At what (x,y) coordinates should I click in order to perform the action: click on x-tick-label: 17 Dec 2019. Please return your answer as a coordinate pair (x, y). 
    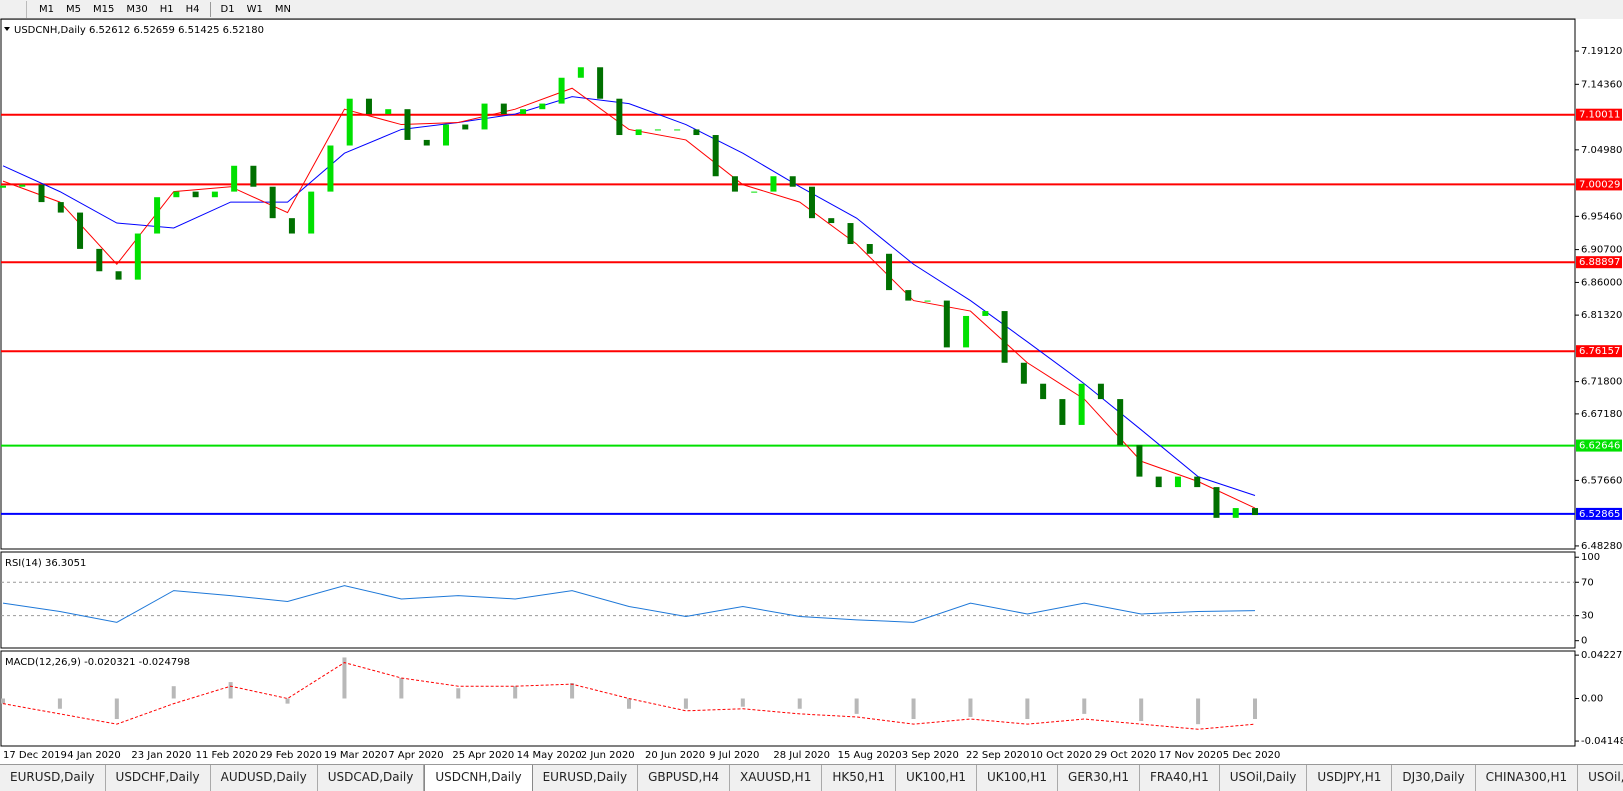
    Looking at the image, I should click on (35, 755).